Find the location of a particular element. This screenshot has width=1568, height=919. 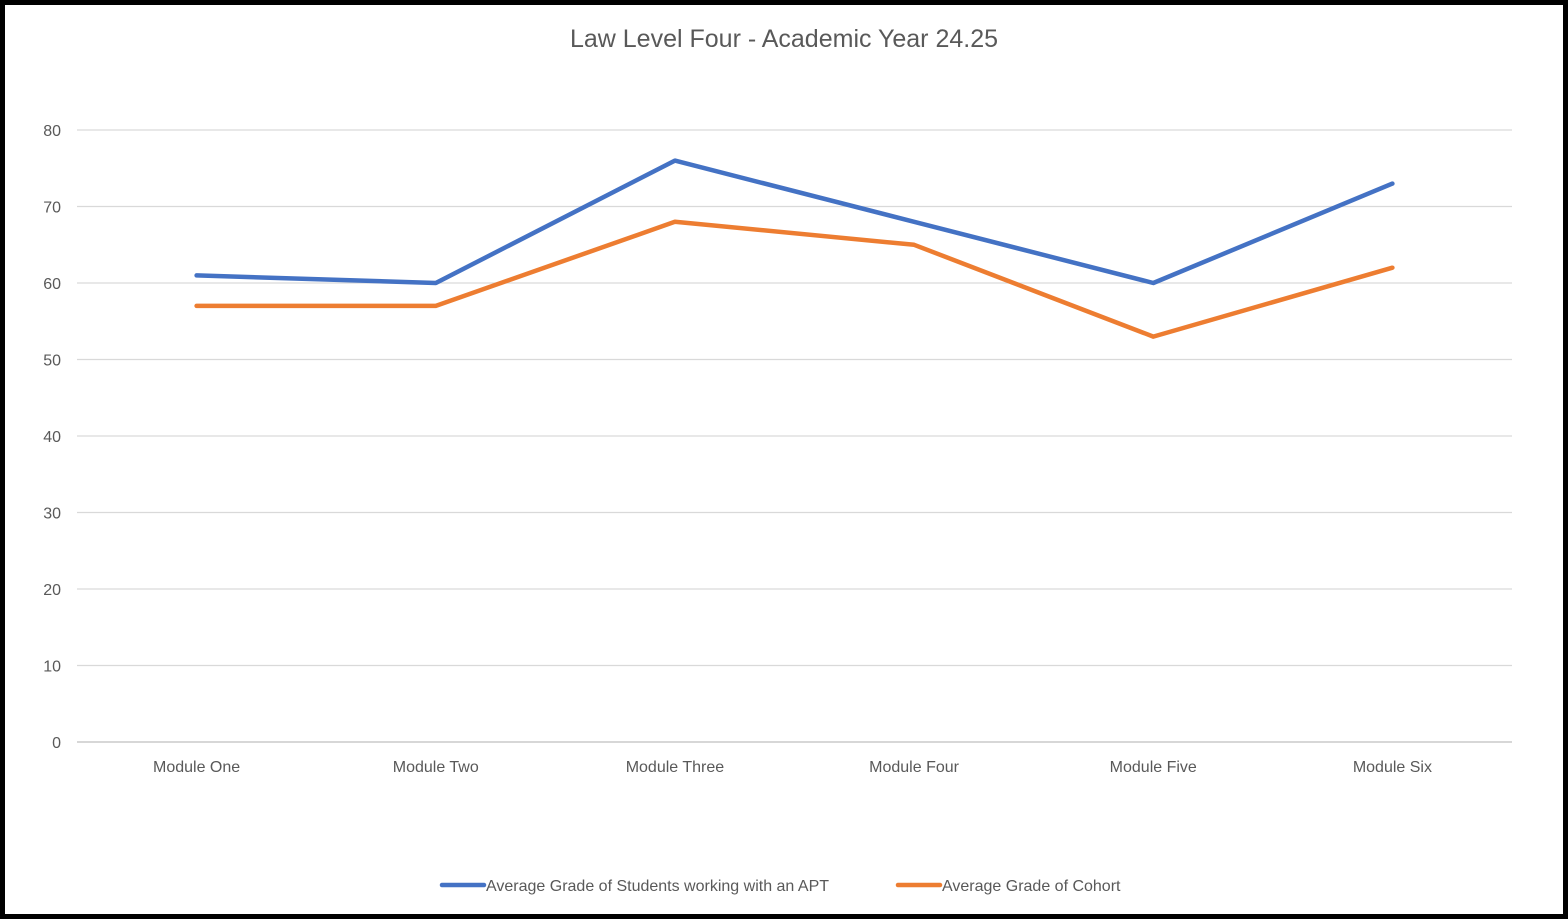

x-tick-label: Module Four is located at coordinates (914, 767).